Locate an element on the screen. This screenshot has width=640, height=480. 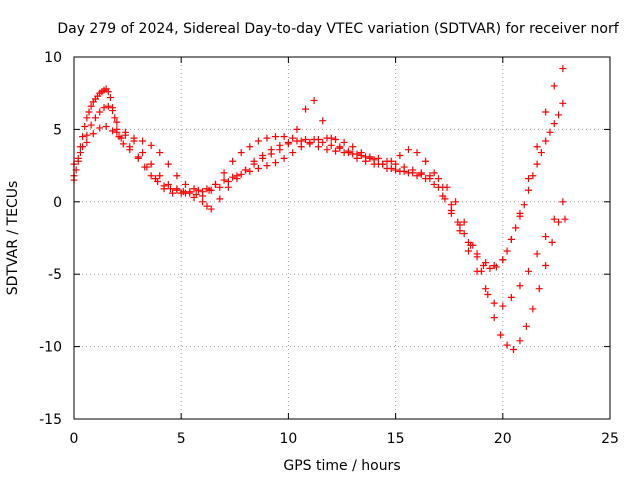
x-tick-label: 25 is located at coordinates (610, 439).